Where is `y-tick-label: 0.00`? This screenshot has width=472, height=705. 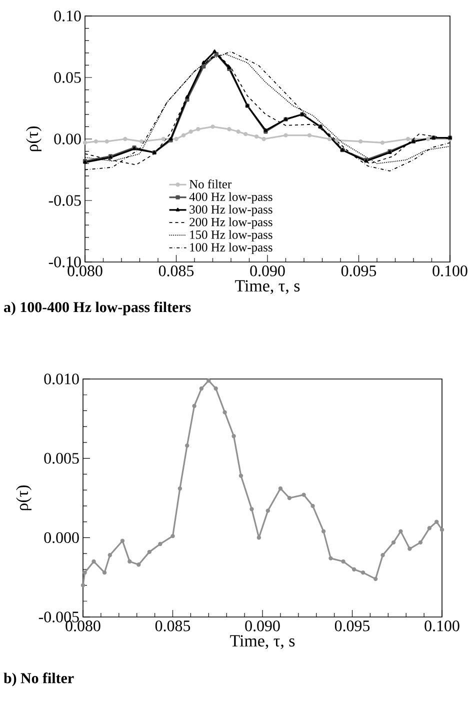
y-tick-label: 0.00 is located at coordinates (67, 139).